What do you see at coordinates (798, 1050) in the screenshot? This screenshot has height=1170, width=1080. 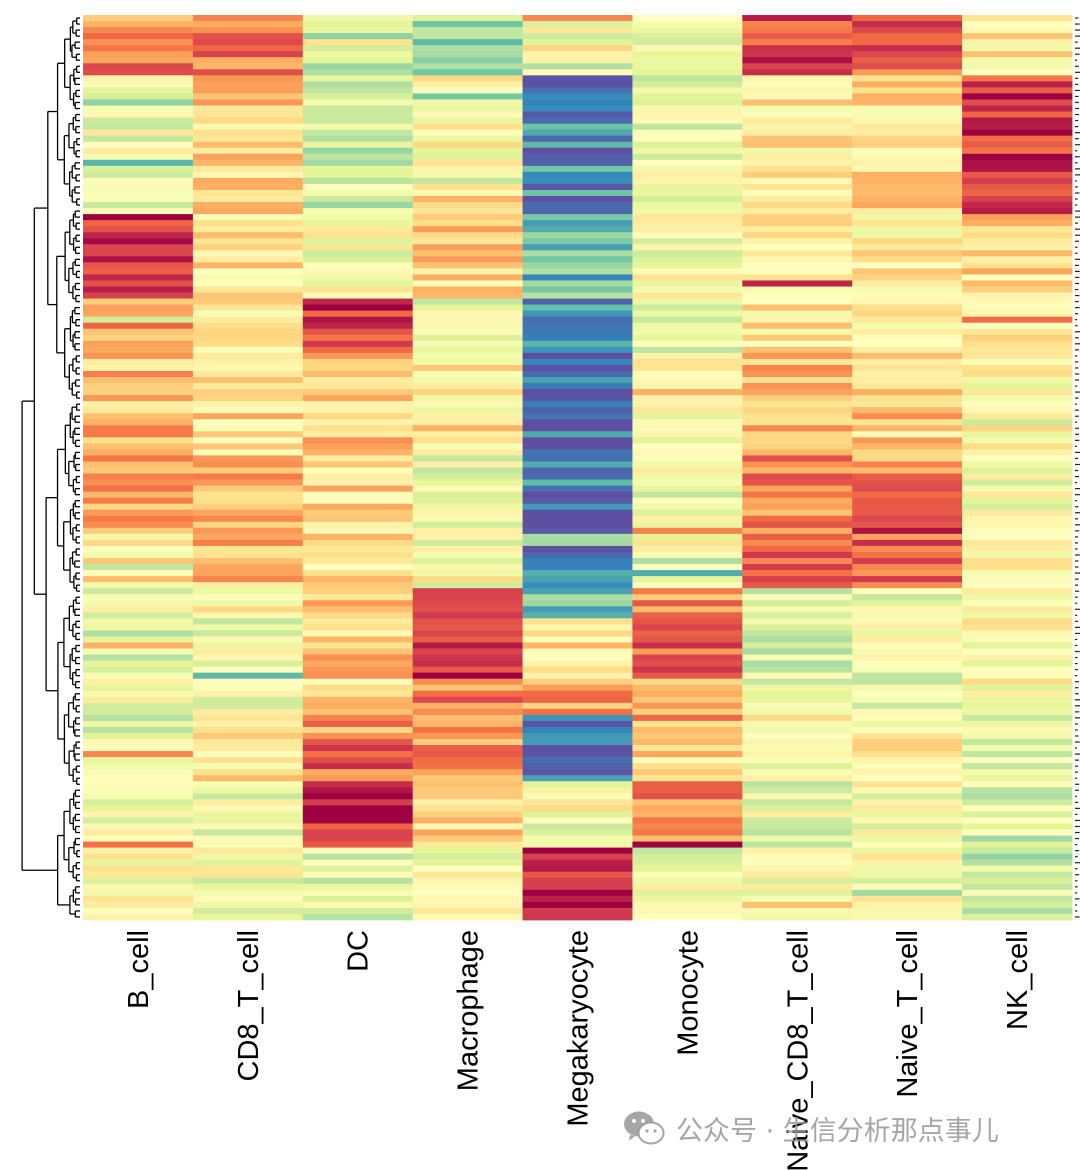 I see `column-label: Naive_CD8_T_cell` at bounding box center [798, 1050].